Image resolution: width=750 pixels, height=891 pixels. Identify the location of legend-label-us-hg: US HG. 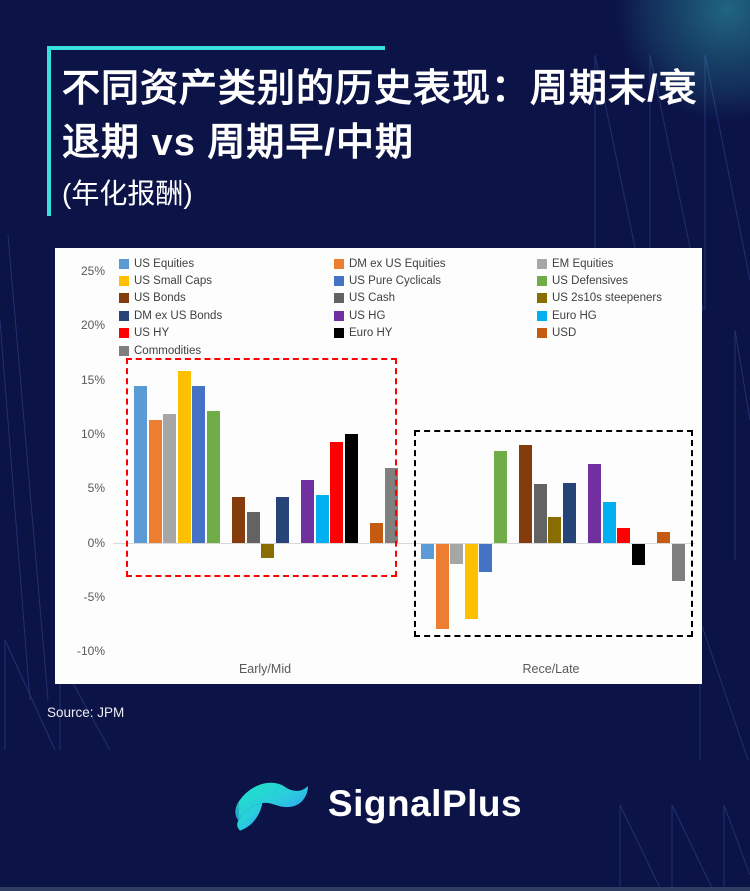
(367, 315).